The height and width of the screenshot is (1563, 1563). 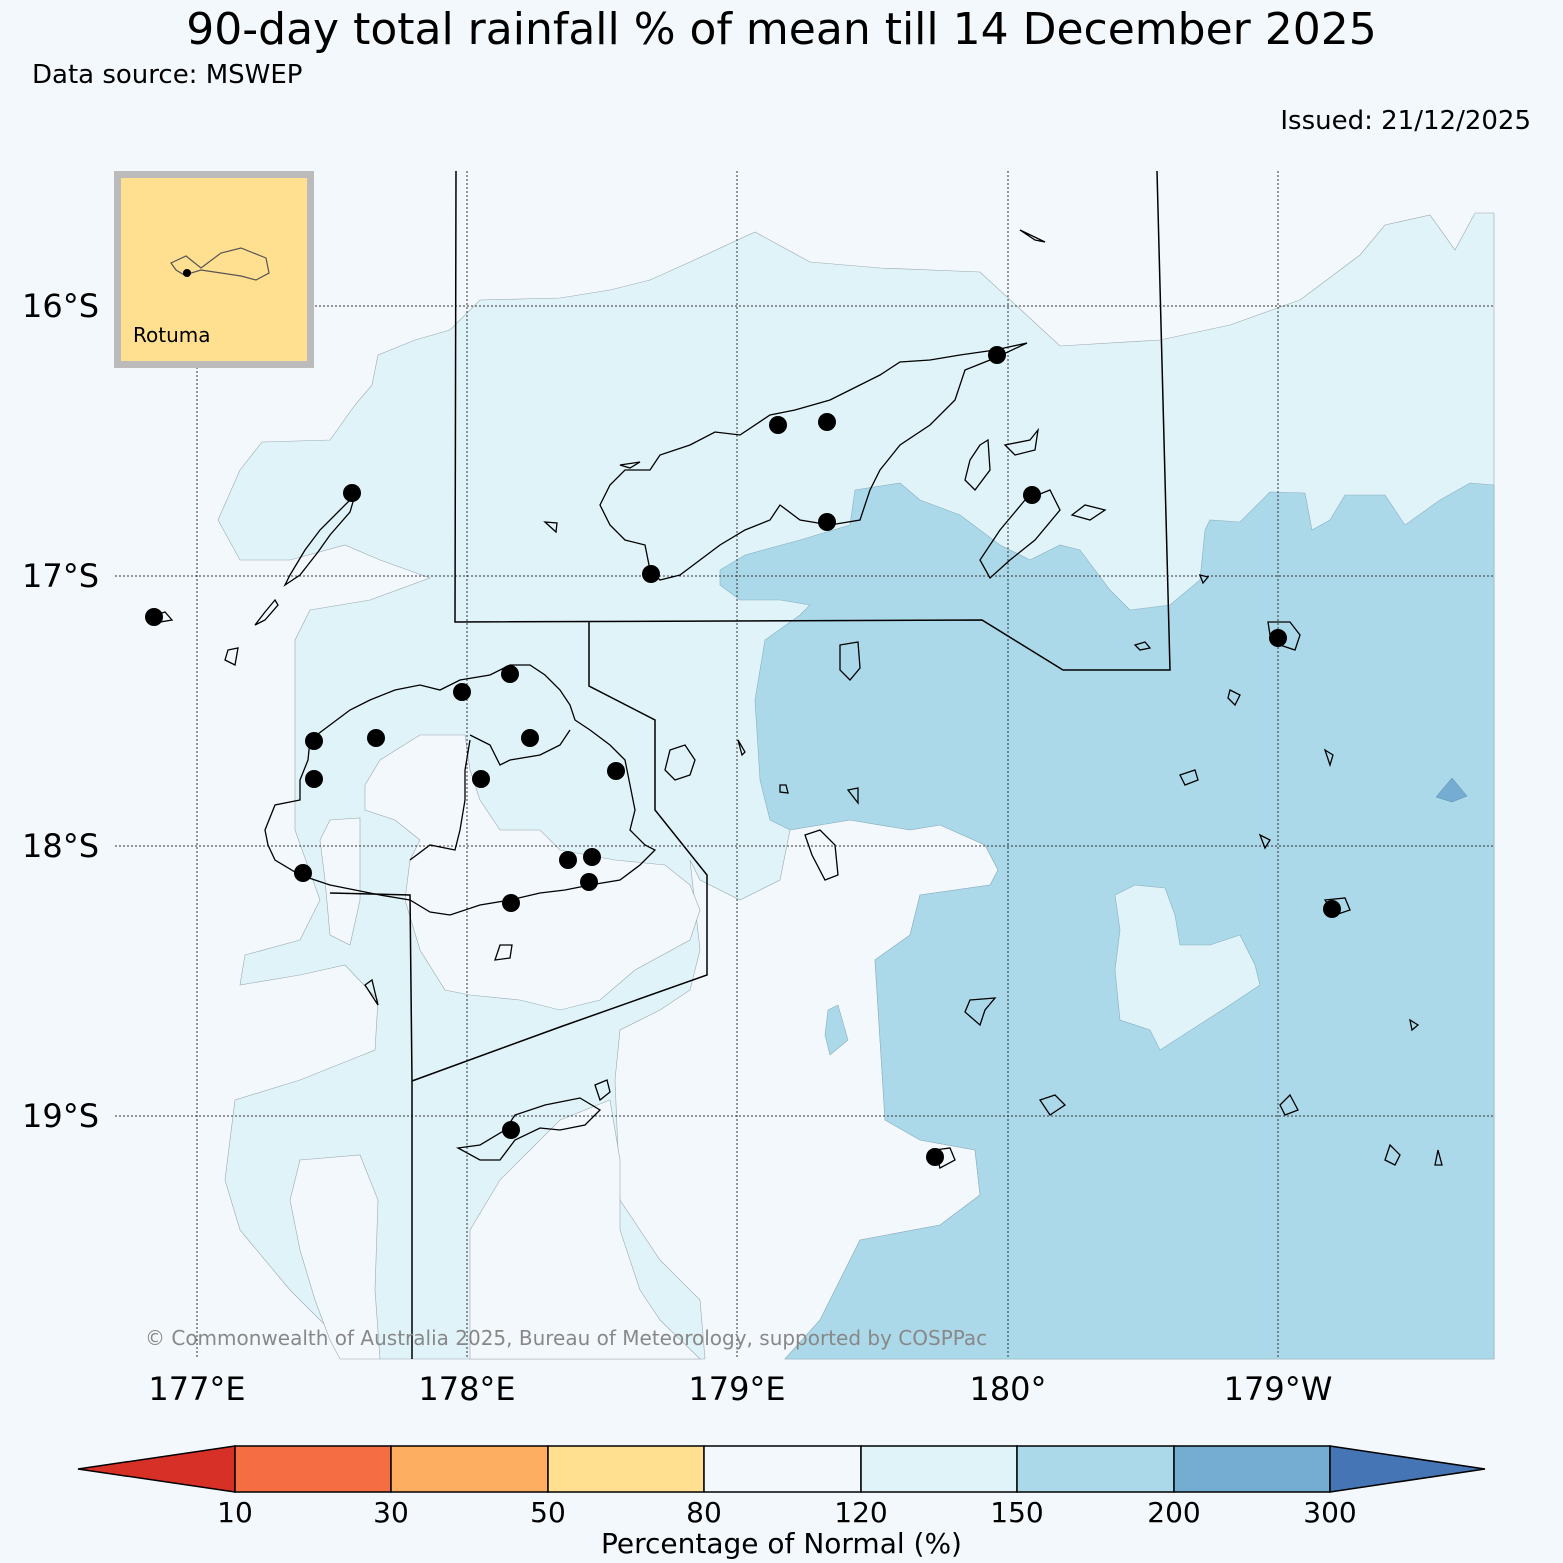 I want to click on lon-label-178e: 178°E, so click(x=467, y=1389).